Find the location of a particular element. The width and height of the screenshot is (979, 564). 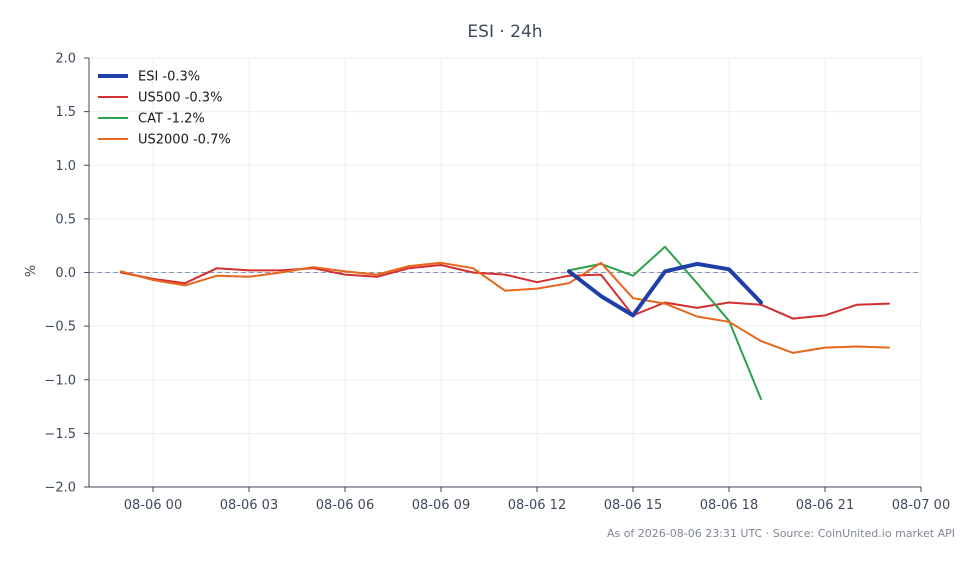

series-line-us2000 is located at coordinates (505, 307).